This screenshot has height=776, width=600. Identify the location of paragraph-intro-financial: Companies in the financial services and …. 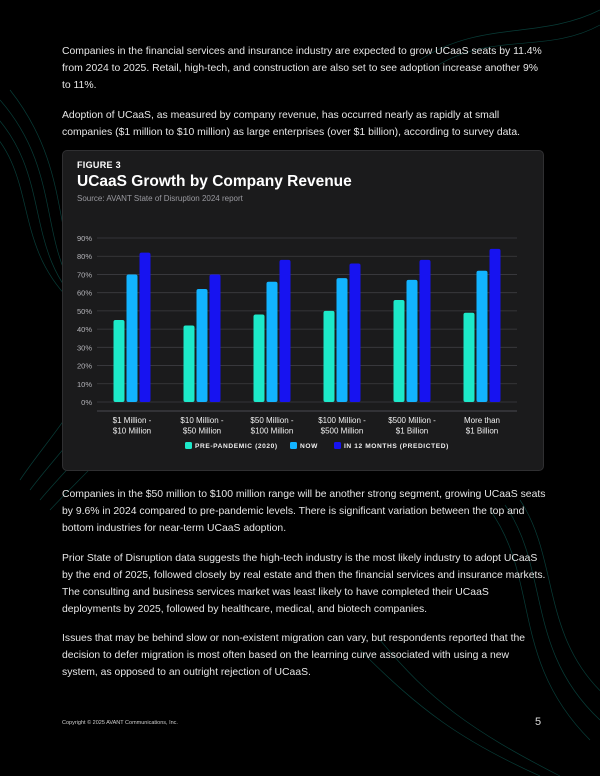
(302, 68).